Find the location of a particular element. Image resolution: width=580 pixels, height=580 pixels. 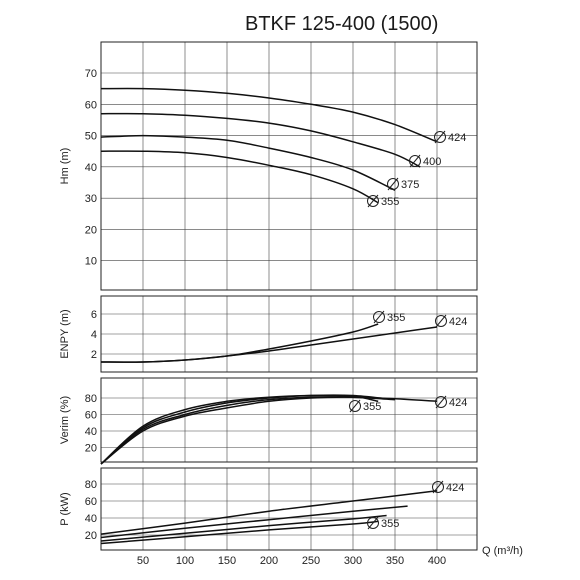

label-head-3: 355 is located at coordinates (383, 201).